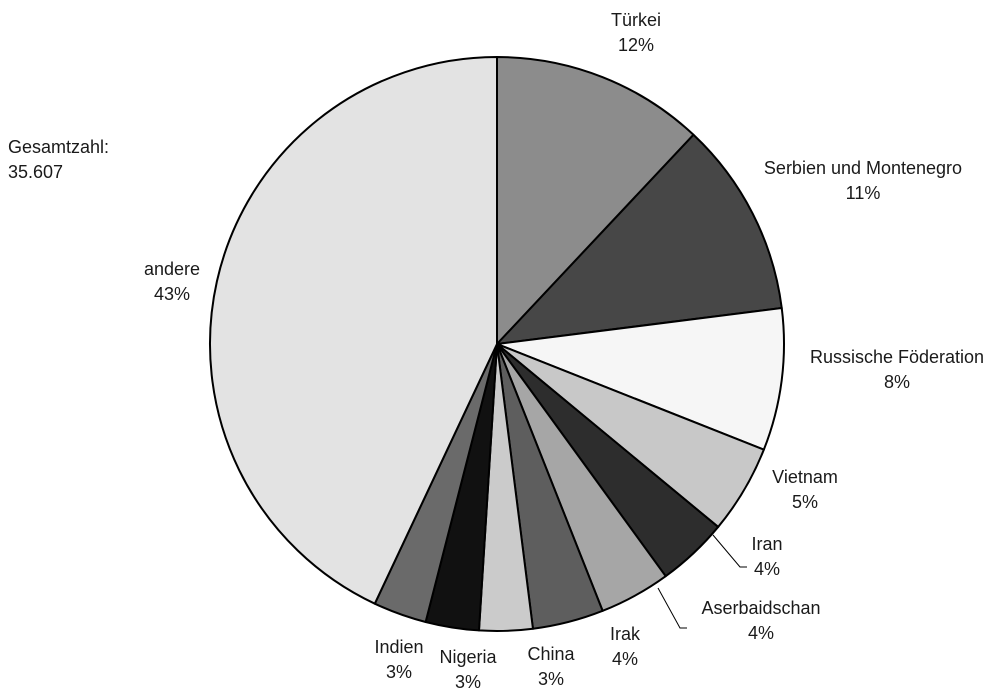  Describe the element at coordinates (58, 160) in the screenshot. I see `total-annotation: Gesamtzahl: 35.607` at that location.